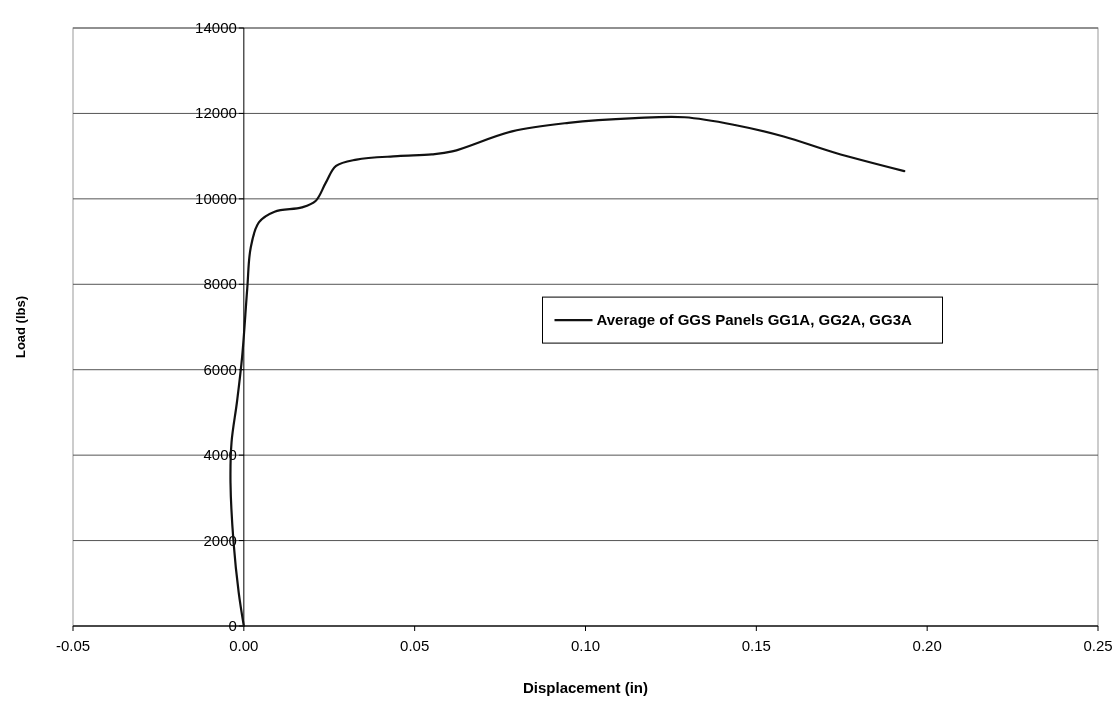  Describe the element at coordinates (415, 645) in the screenshot. I see `x-tick-label: 0.05` at that location.